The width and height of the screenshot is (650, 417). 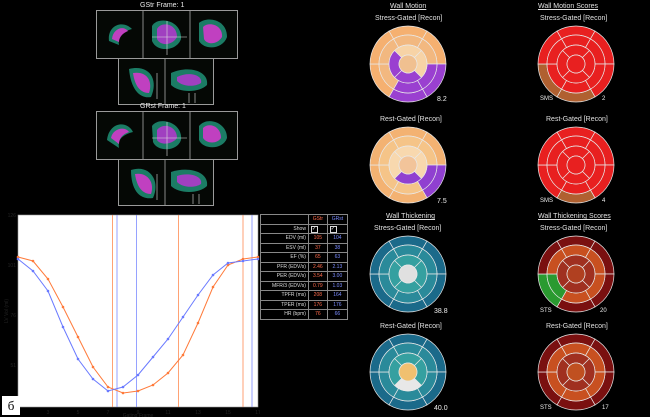 I want to click on x-axis-label: Gating Frame, so click(x=138, y=415).